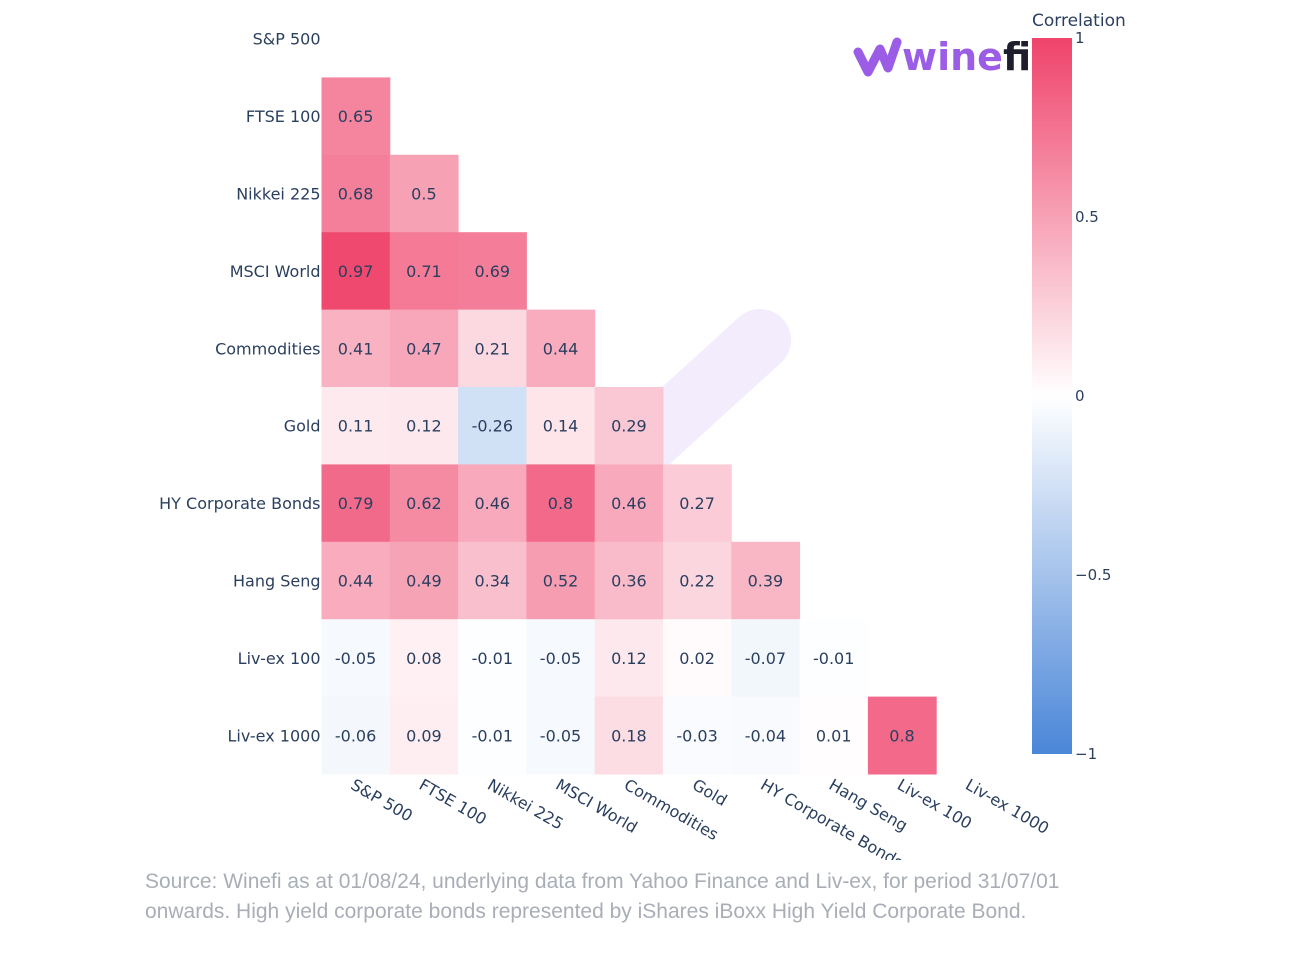 The width and height of the screenshot is (1292, 969). I want to click on y-tick-label: HY Corporate Bonds, so click(239, 503).